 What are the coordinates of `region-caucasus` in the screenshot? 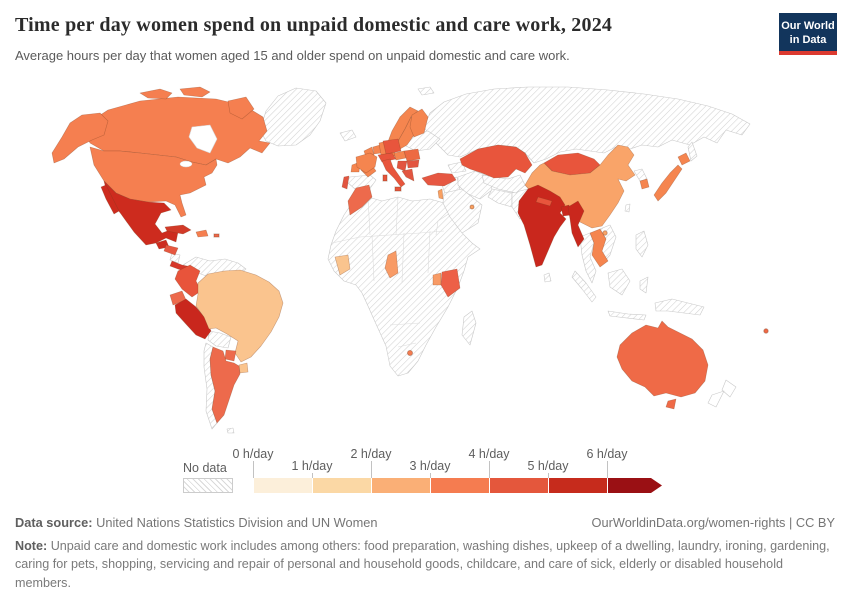 It's located at (457, 167).